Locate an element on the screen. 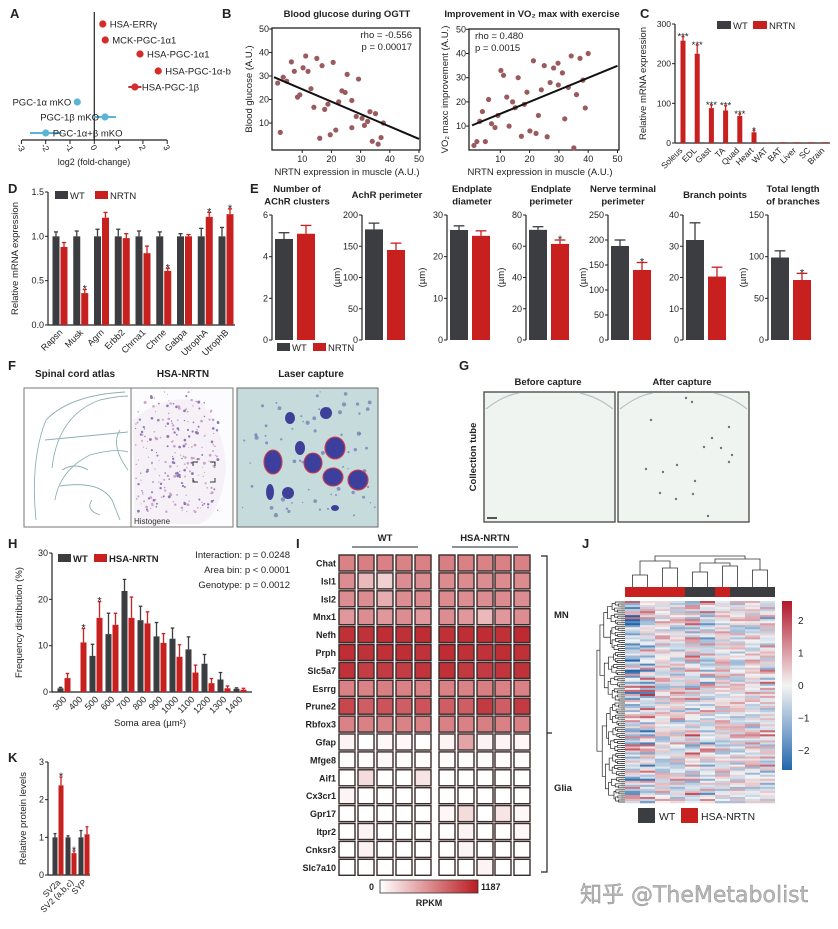 This screenshot has width=838, height=929. x-tick-label: -1 is located at coordinates (69, 148).